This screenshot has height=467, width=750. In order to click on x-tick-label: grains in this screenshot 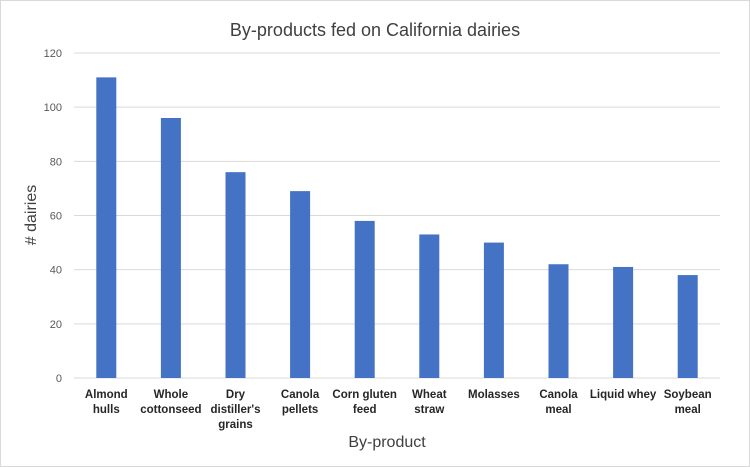, I will do `click(235, 425)`.